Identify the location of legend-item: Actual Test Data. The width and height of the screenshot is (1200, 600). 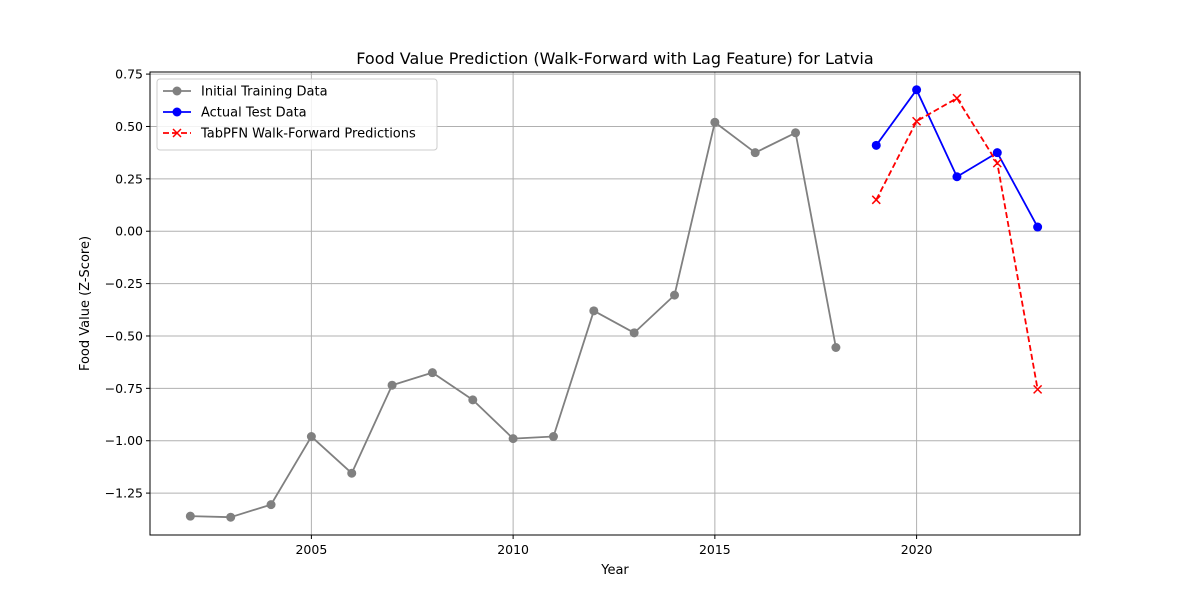
(235, 113).